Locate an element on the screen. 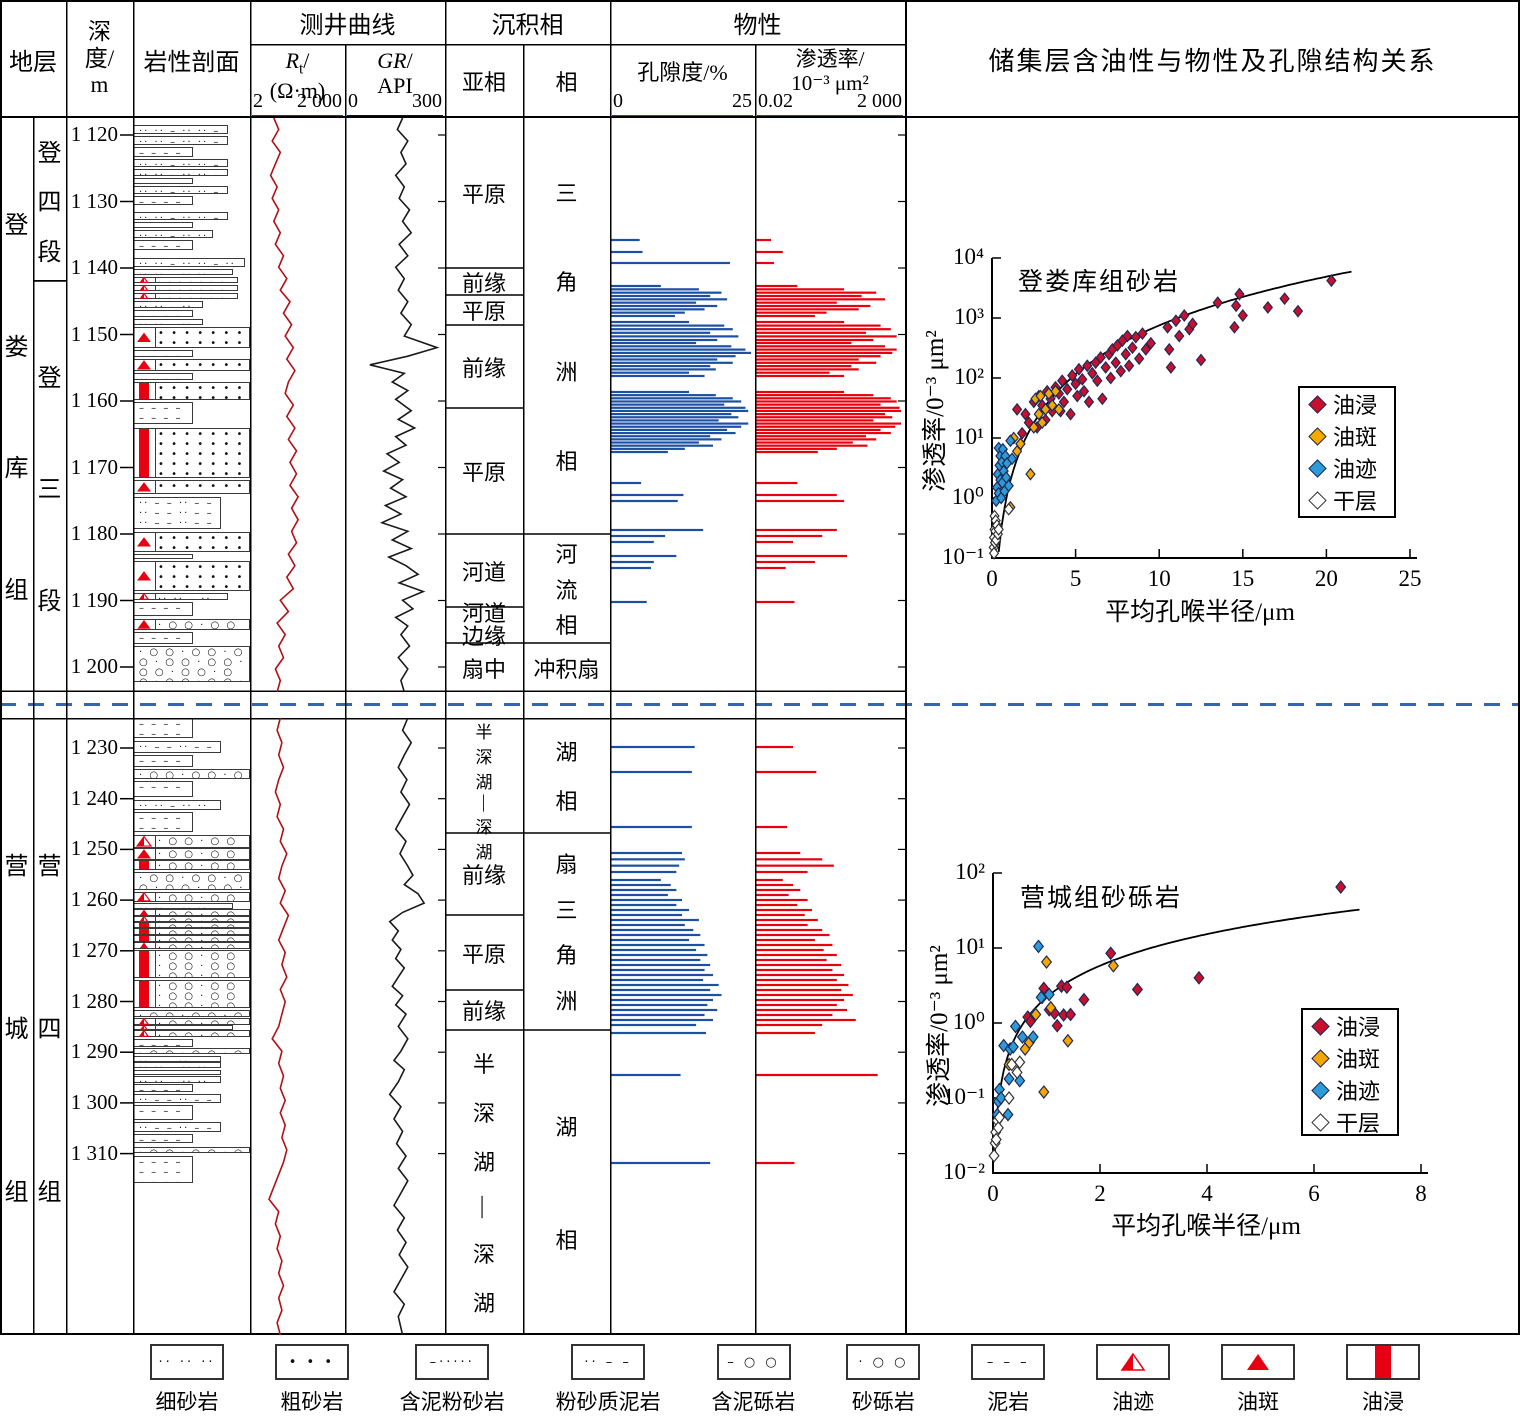 This screenshot has height=1417, width=1520. gr-scale: 0 300 is located at coordinates (395, 101).